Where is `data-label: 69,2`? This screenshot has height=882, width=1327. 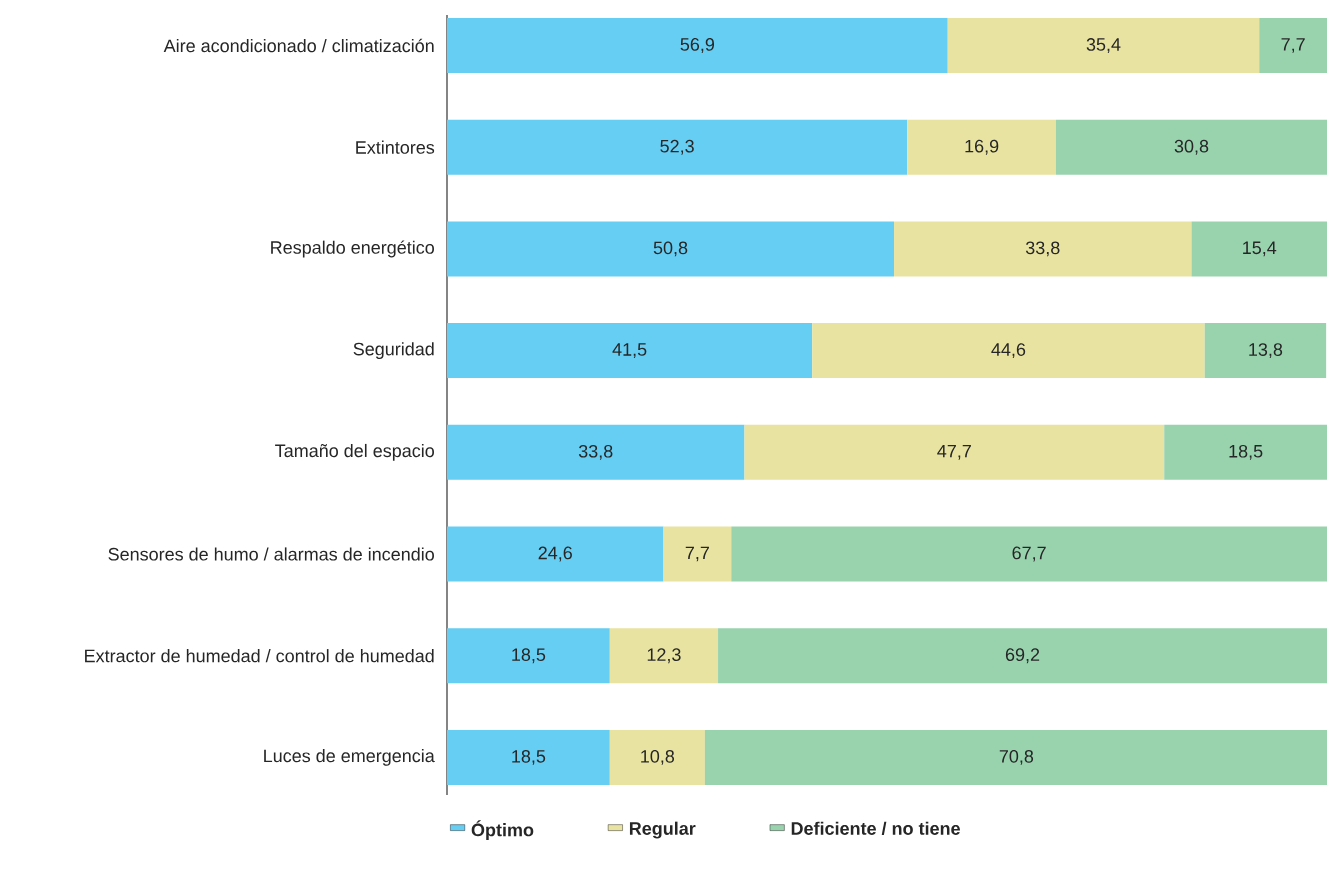 data-label: 69,2 is located at coordinates (1022, 656).